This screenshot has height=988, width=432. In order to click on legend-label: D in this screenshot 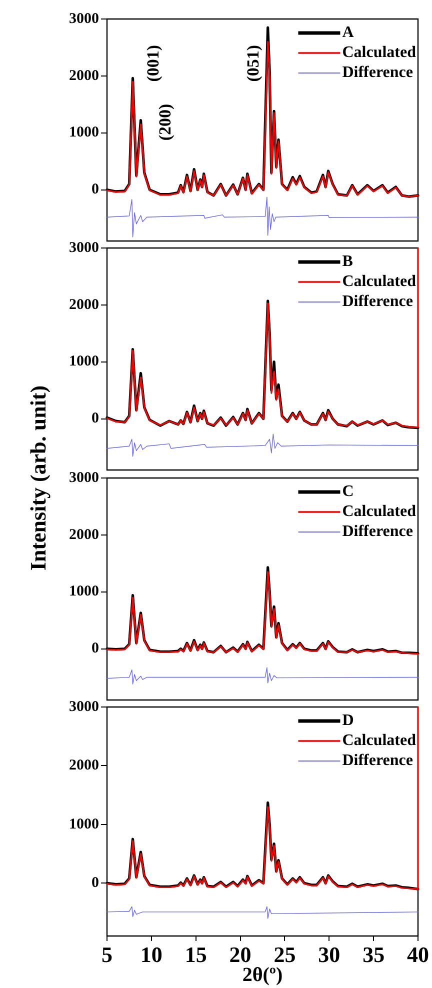, I will do `click(348, 721)`.